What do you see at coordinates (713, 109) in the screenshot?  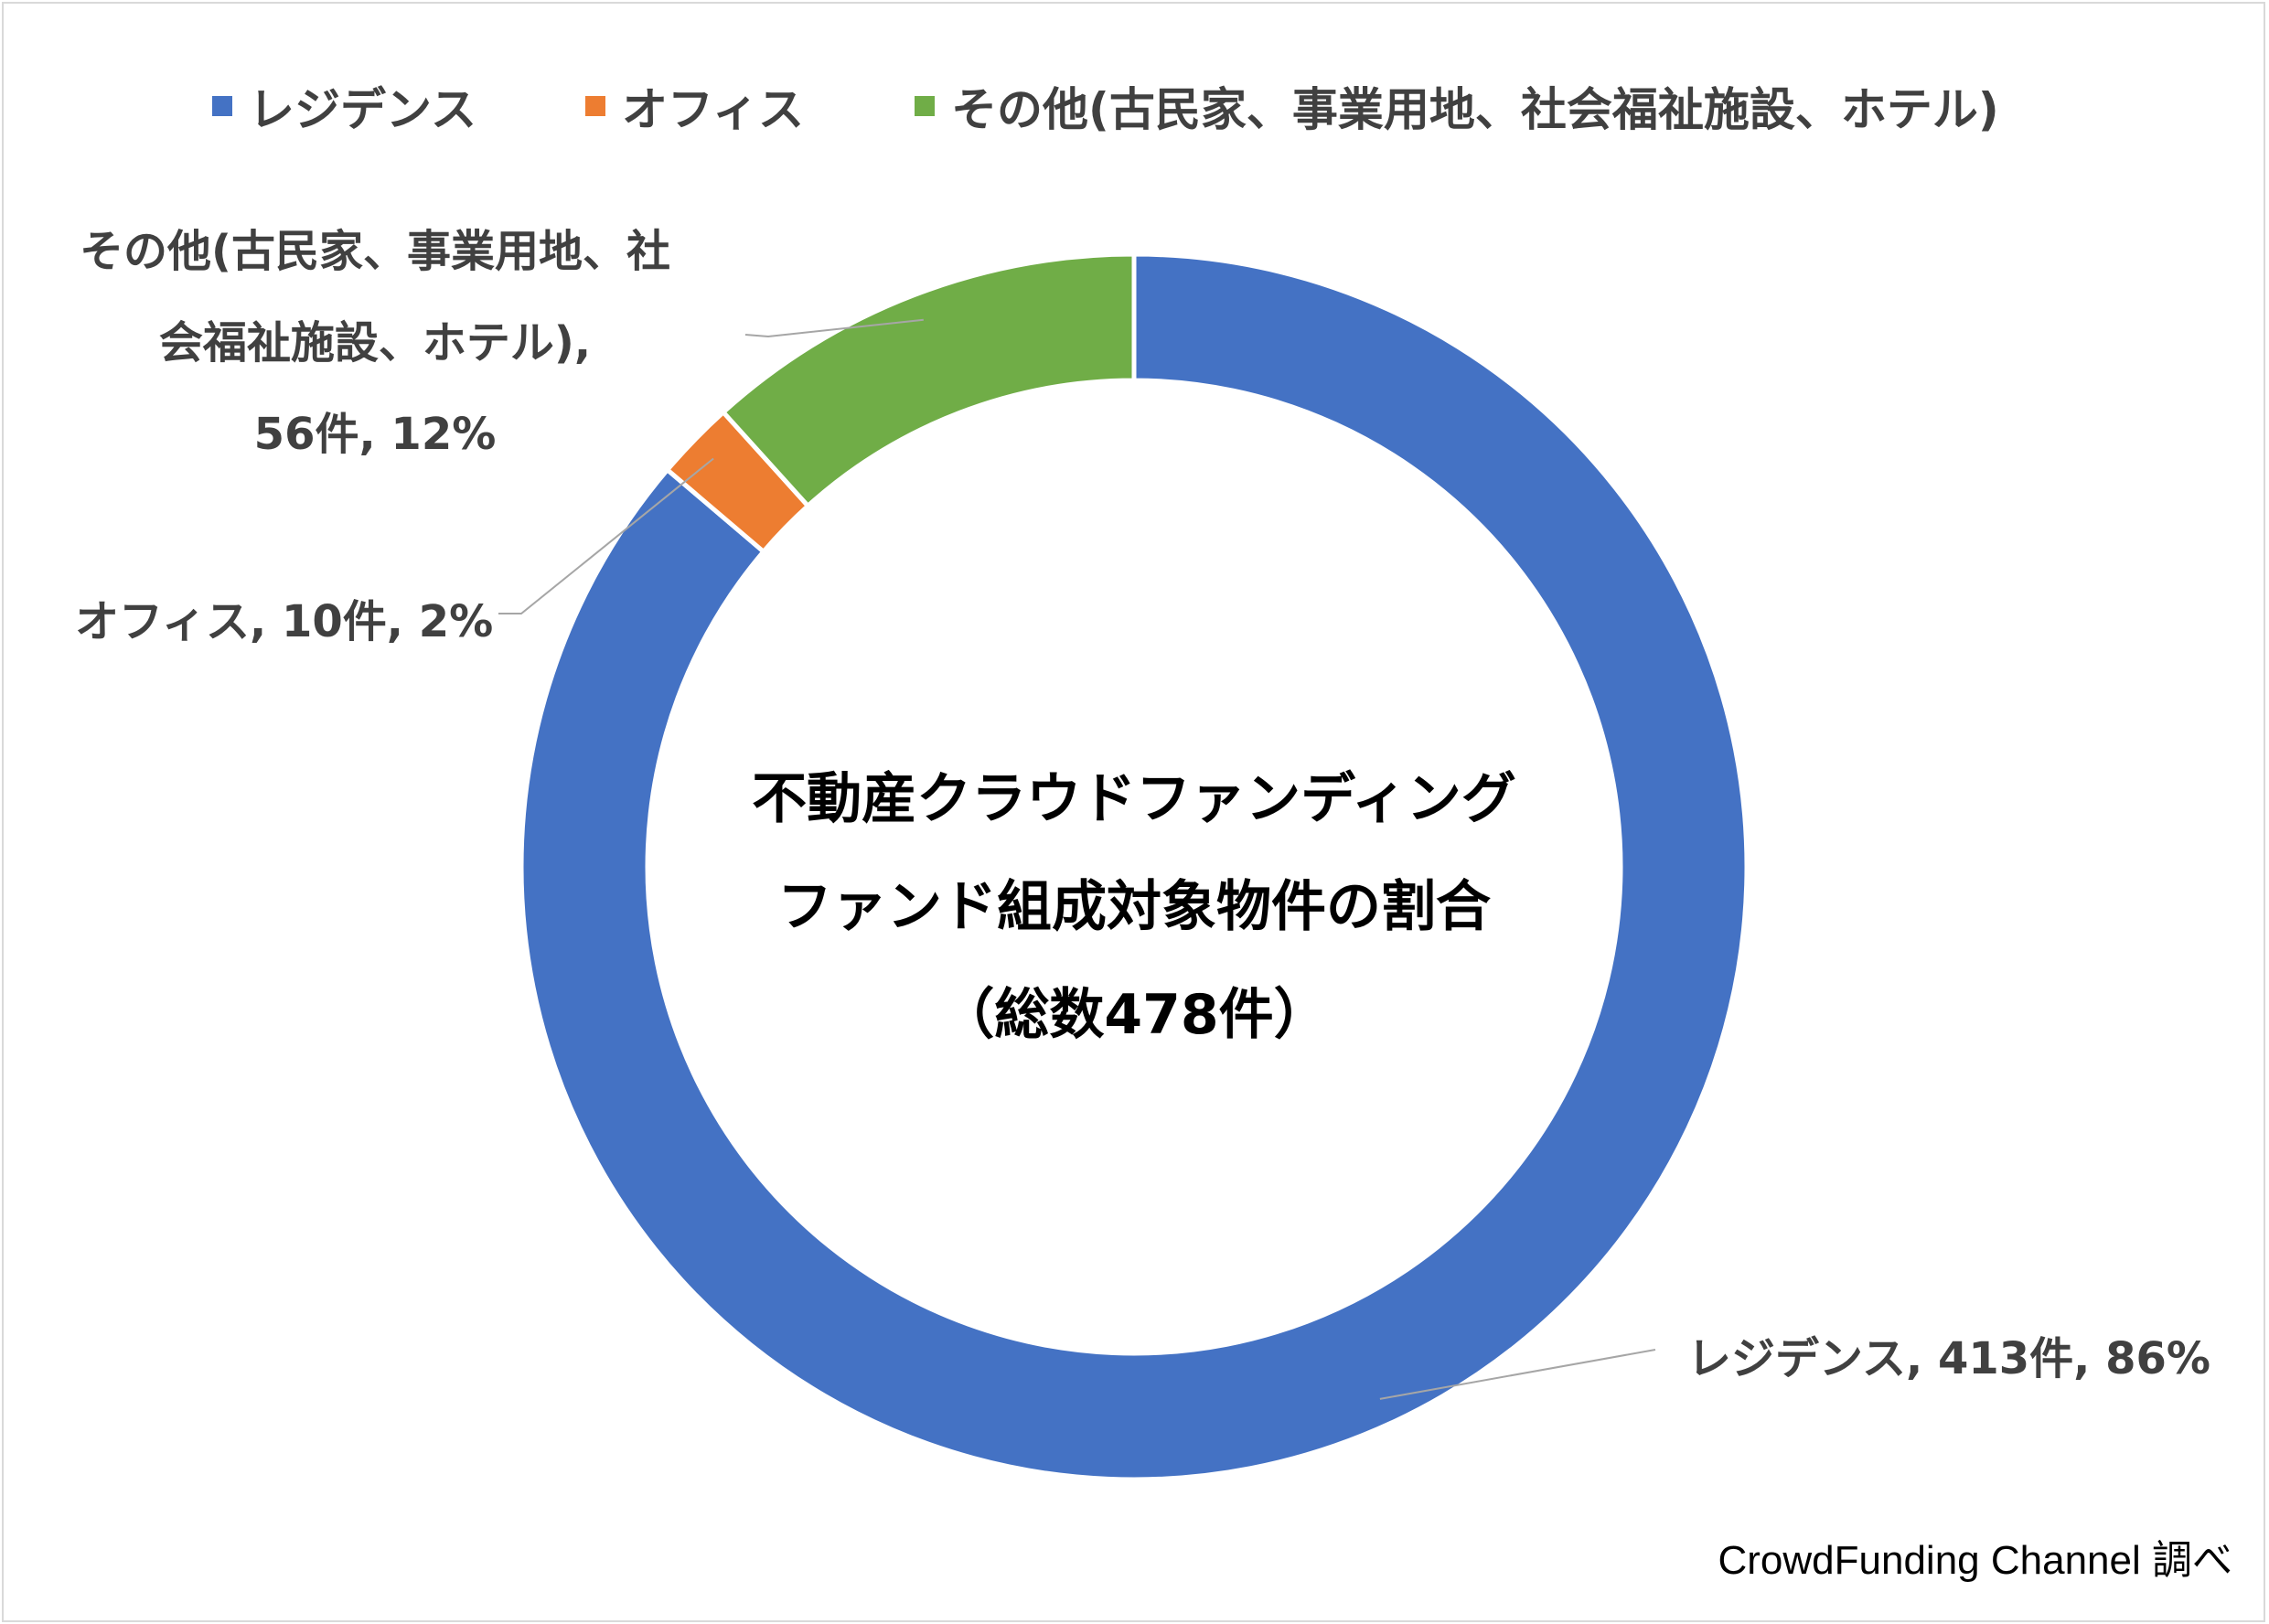 I see `legend-label-office: オフィス` at bounding box center [713, 109].